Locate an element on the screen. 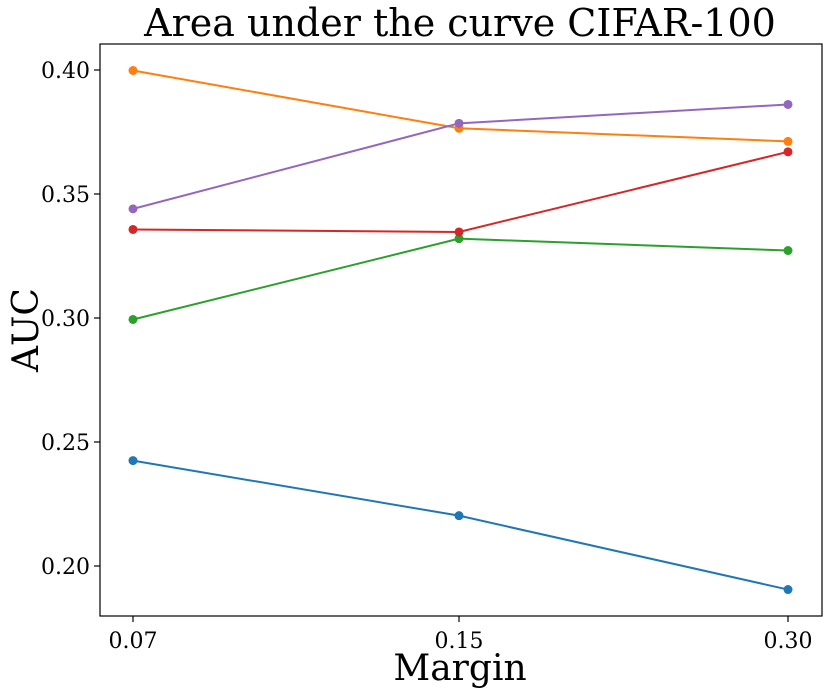 Image resolution: width=830 pixels, height=697 pixels. x-axis-ticks: 0.07 0.15 0.30 is located at coordinates (461, 635).